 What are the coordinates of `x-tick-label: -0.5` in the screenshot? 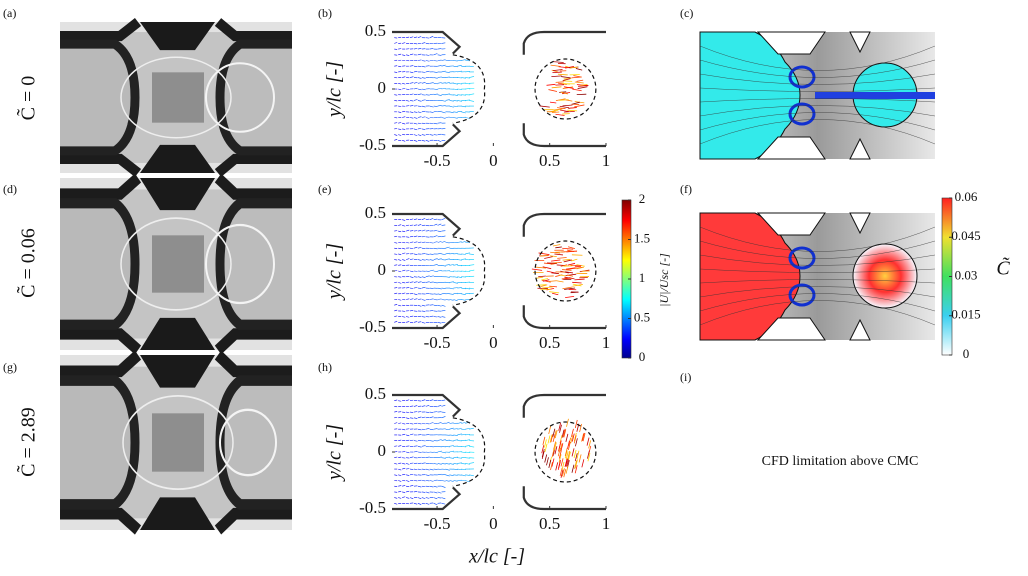 It's located at (437, 523).